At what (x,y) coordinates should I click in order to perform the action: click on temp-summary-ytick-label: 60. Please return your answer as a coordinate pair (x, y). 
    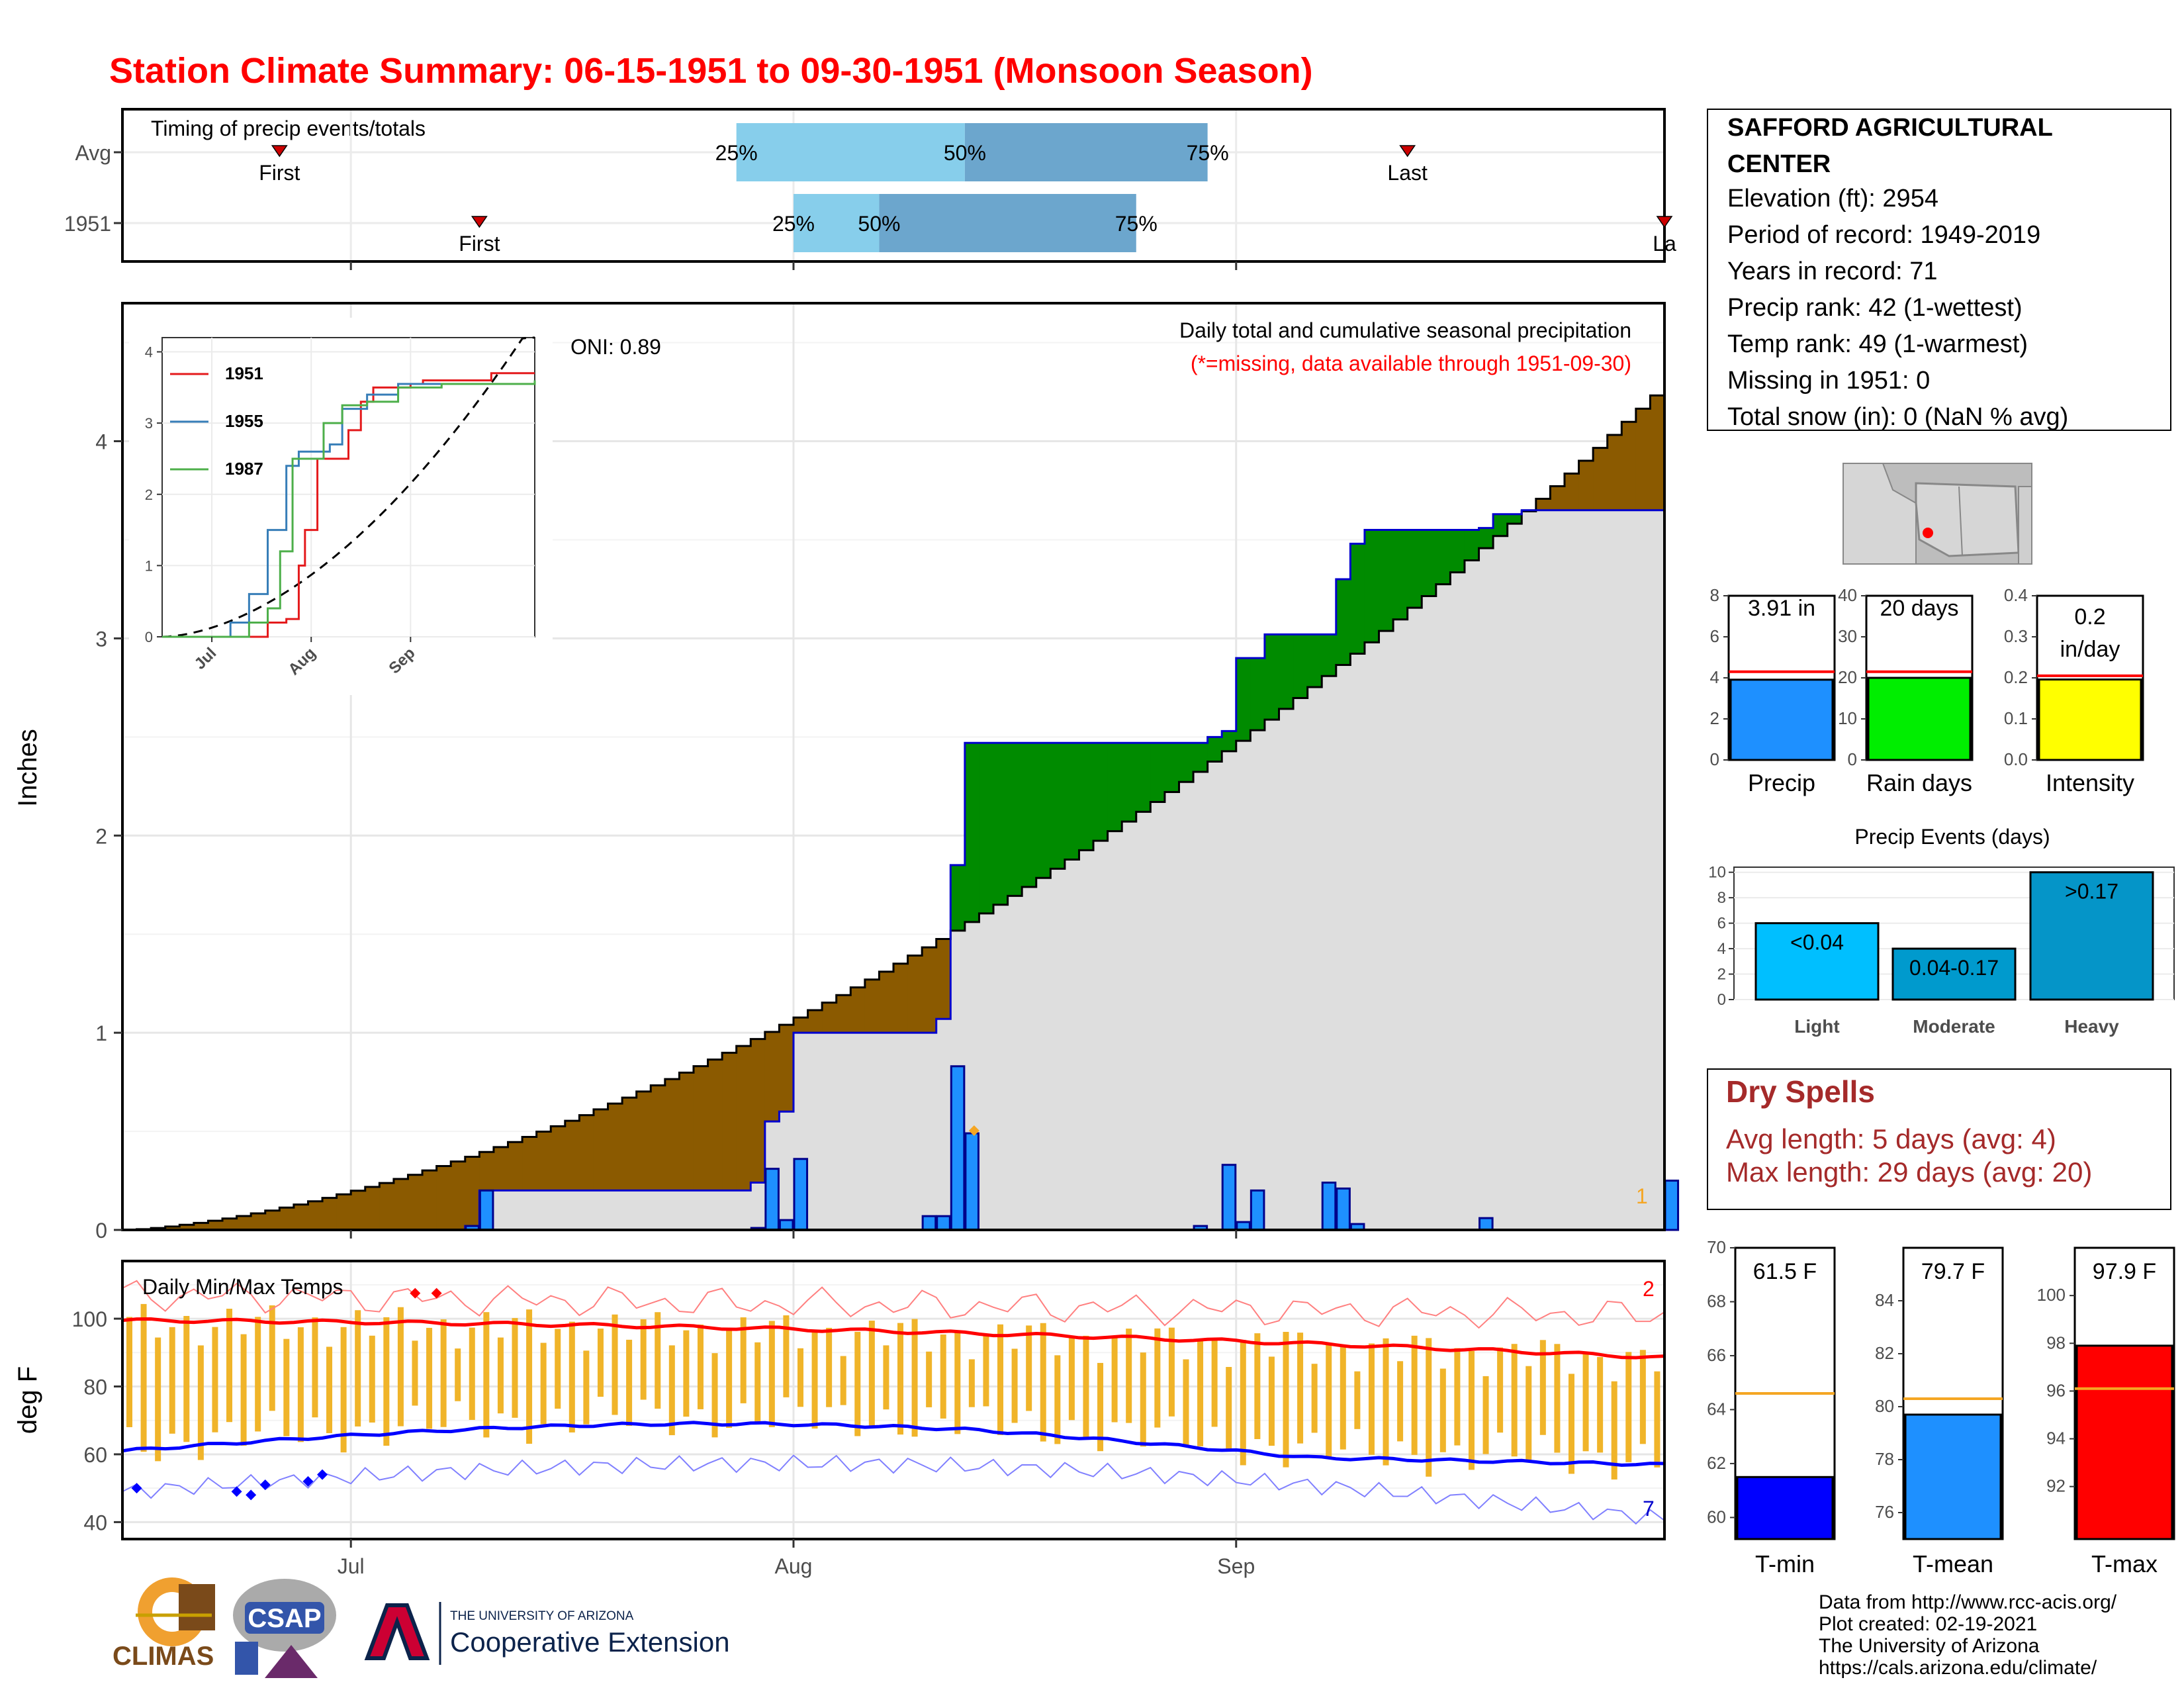
    Looking at the image, I should click on (1716, 1516).